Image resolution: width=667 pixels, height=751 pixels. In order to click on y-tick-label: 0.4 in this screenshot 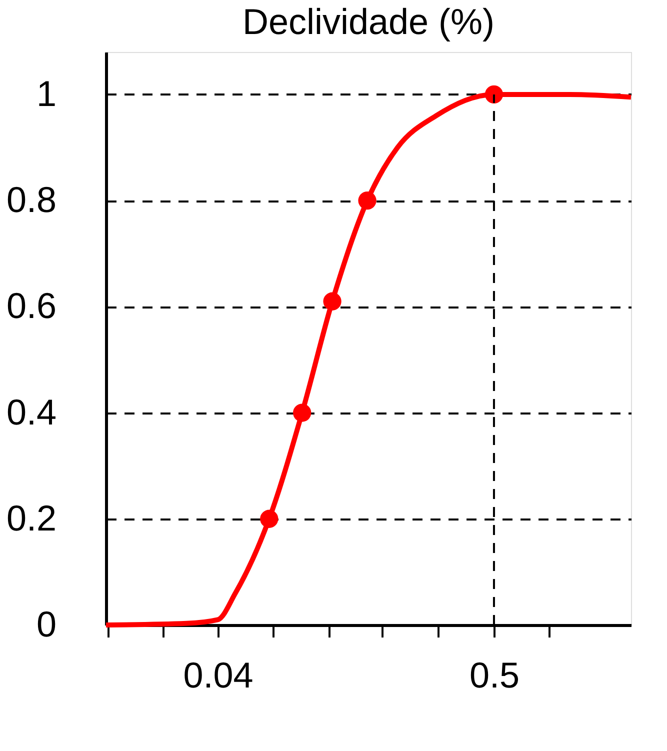, I will do `click(31, 411)`.